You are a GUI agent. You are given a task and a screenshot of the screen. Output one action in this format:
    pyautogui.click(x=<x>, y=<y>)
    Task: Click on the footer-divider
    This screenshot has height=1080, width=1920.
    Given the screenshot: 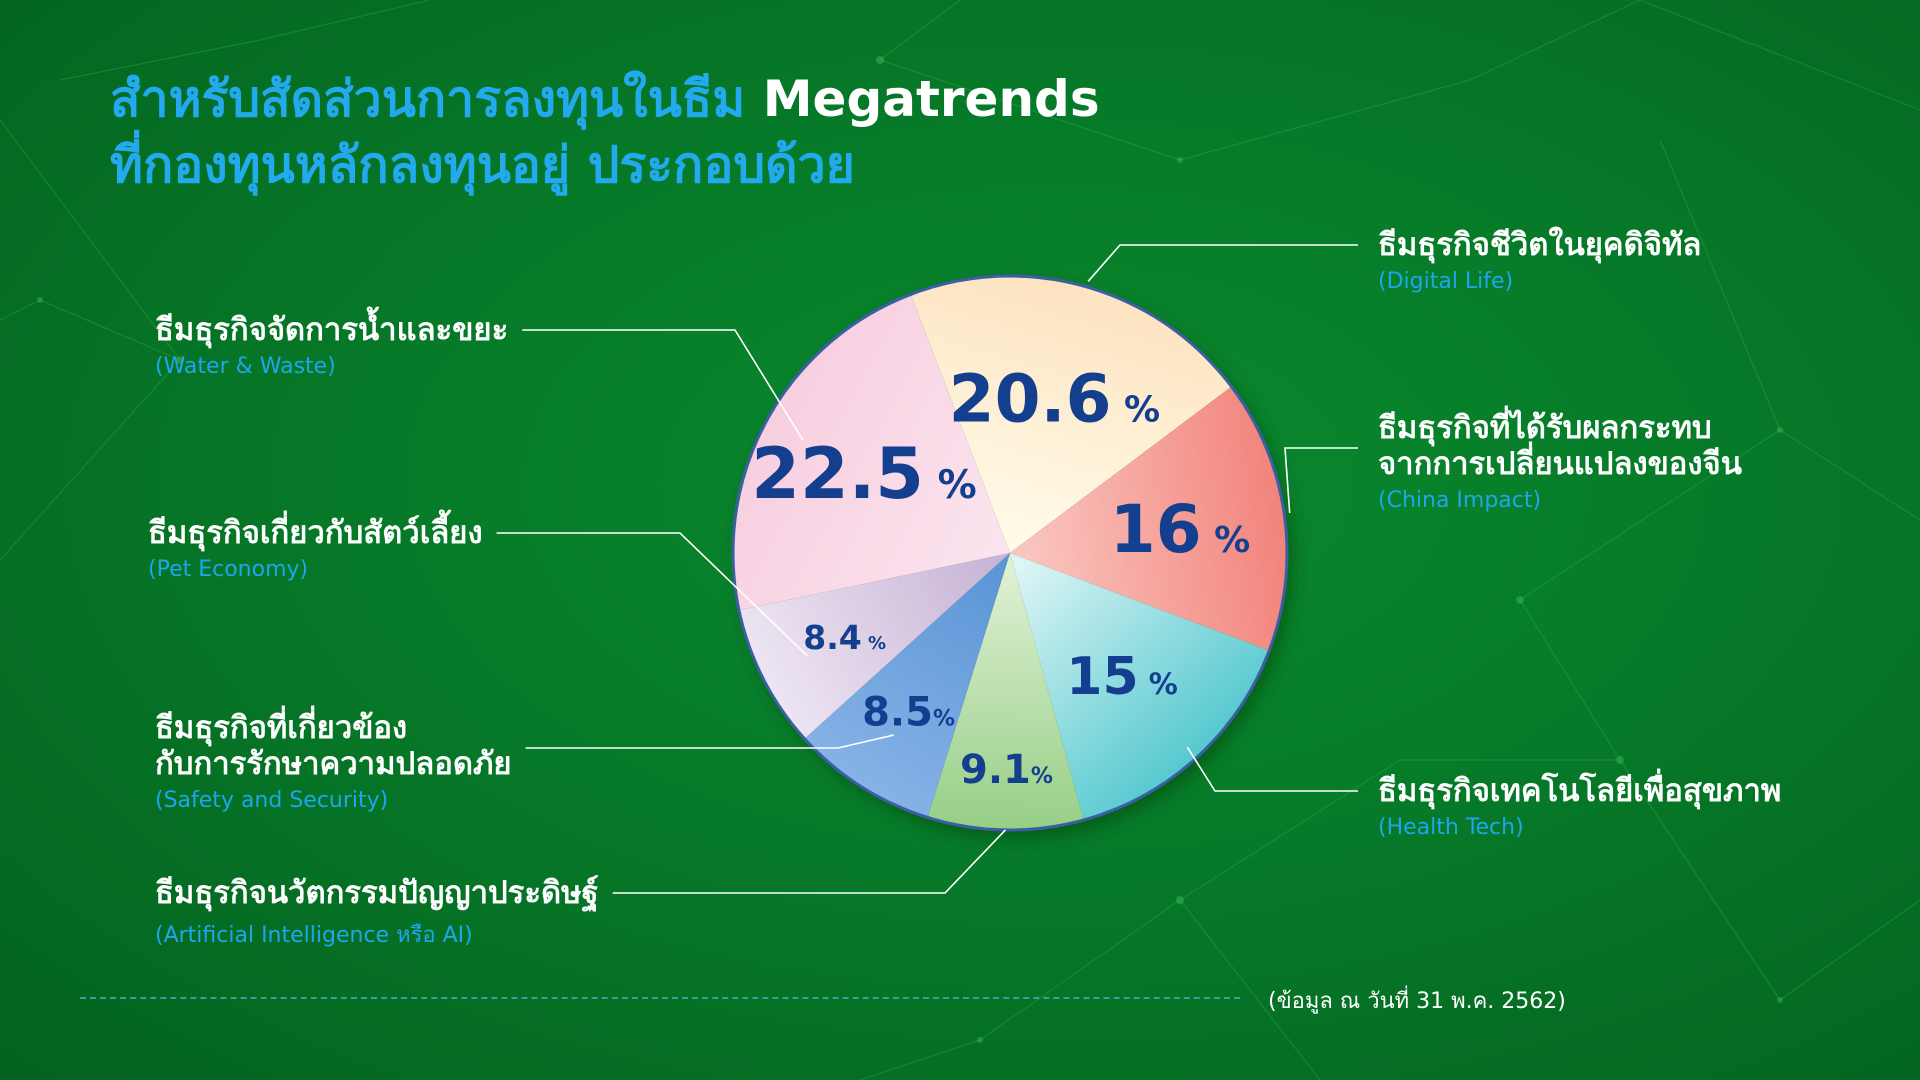 What is the action you would take?
    pyautogui.click(x=660, y=998)
    